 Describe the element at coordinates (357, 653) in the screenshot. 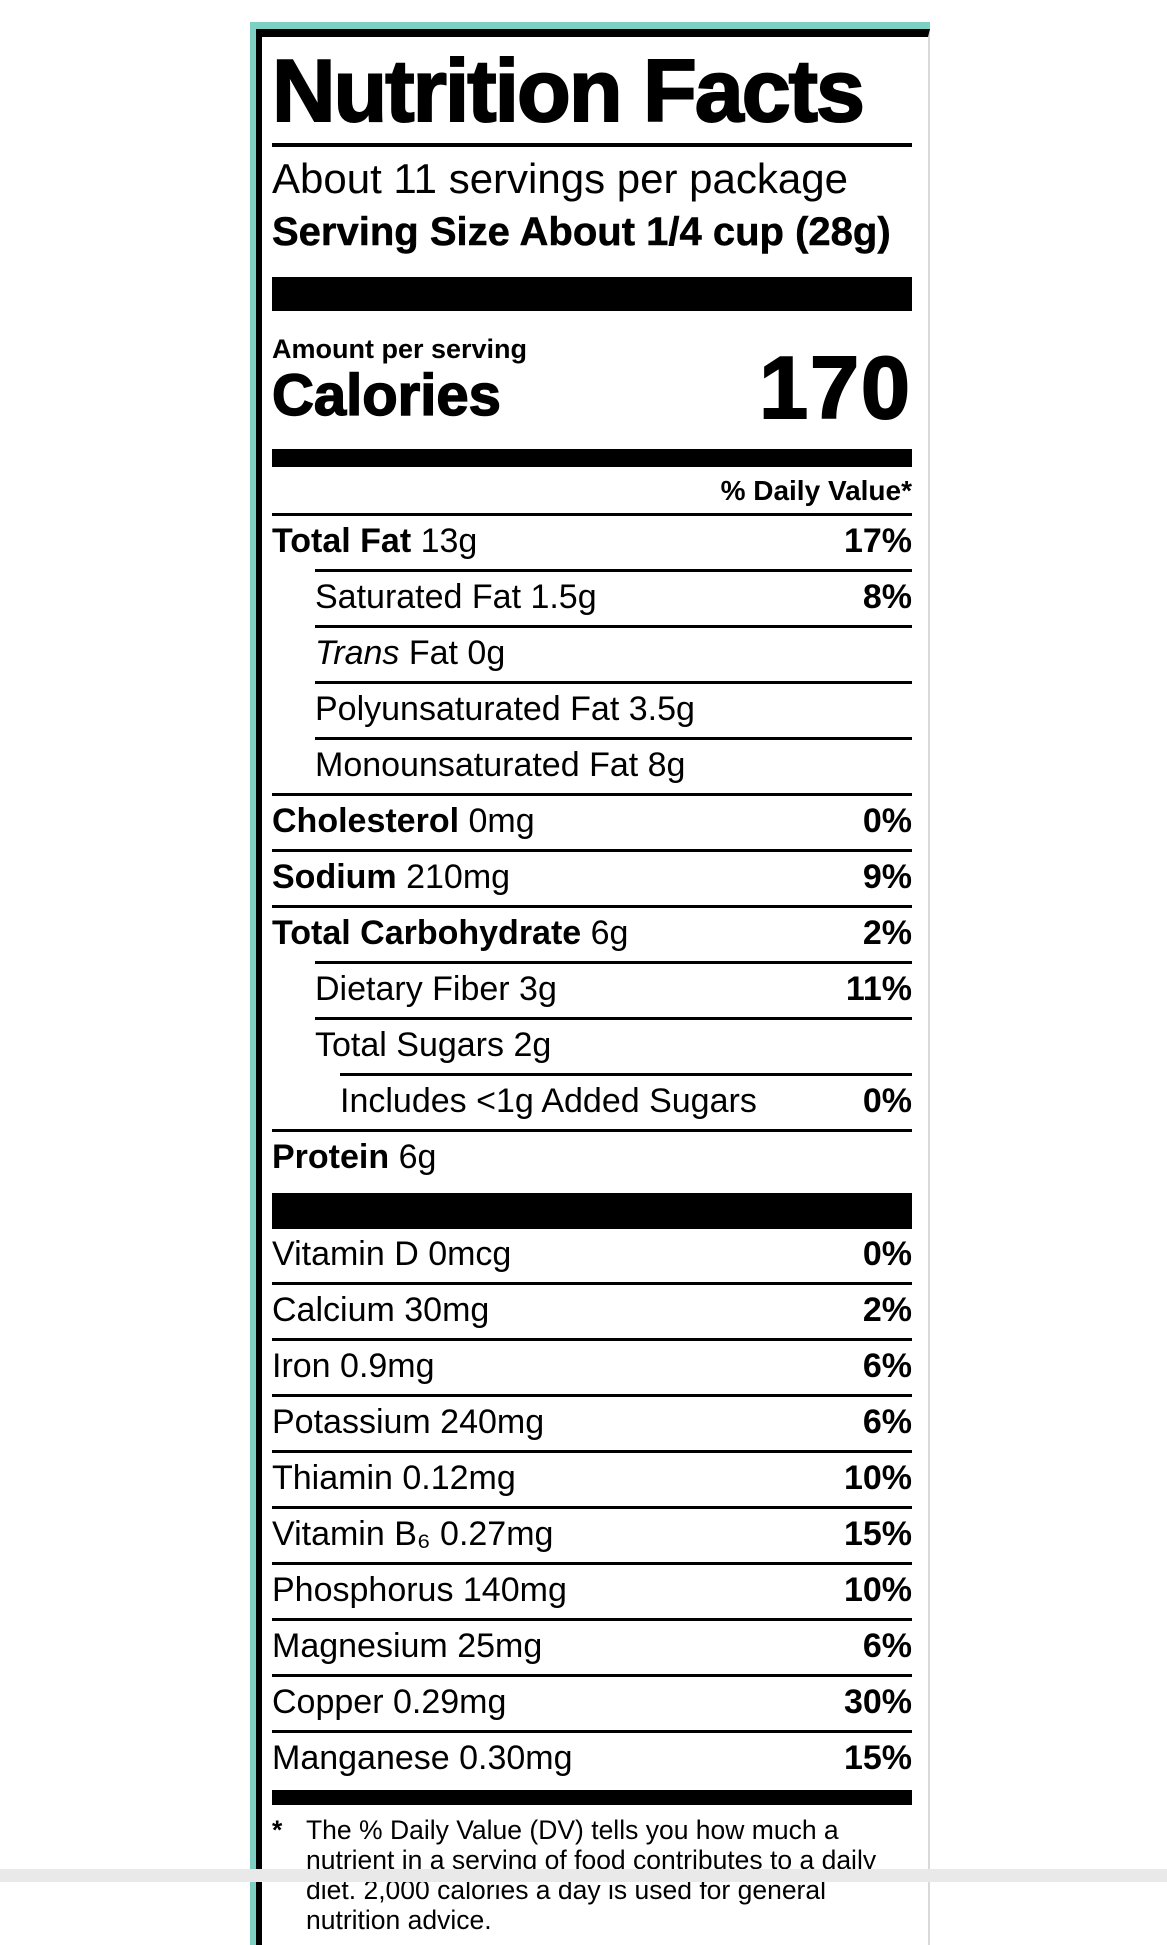

I see `nutrient-name-italic: Trans` at that location.